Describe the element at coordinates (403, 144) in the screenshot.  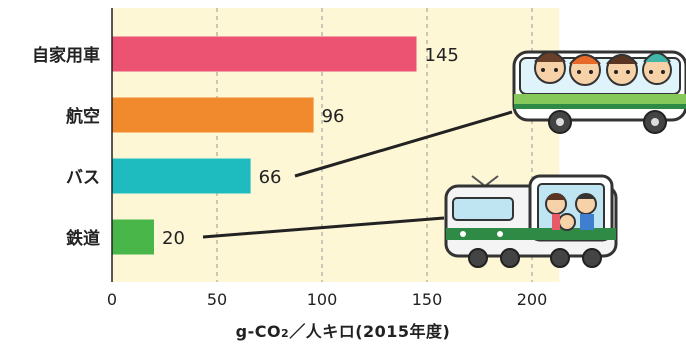
I see `bus-connector-line` at that location.